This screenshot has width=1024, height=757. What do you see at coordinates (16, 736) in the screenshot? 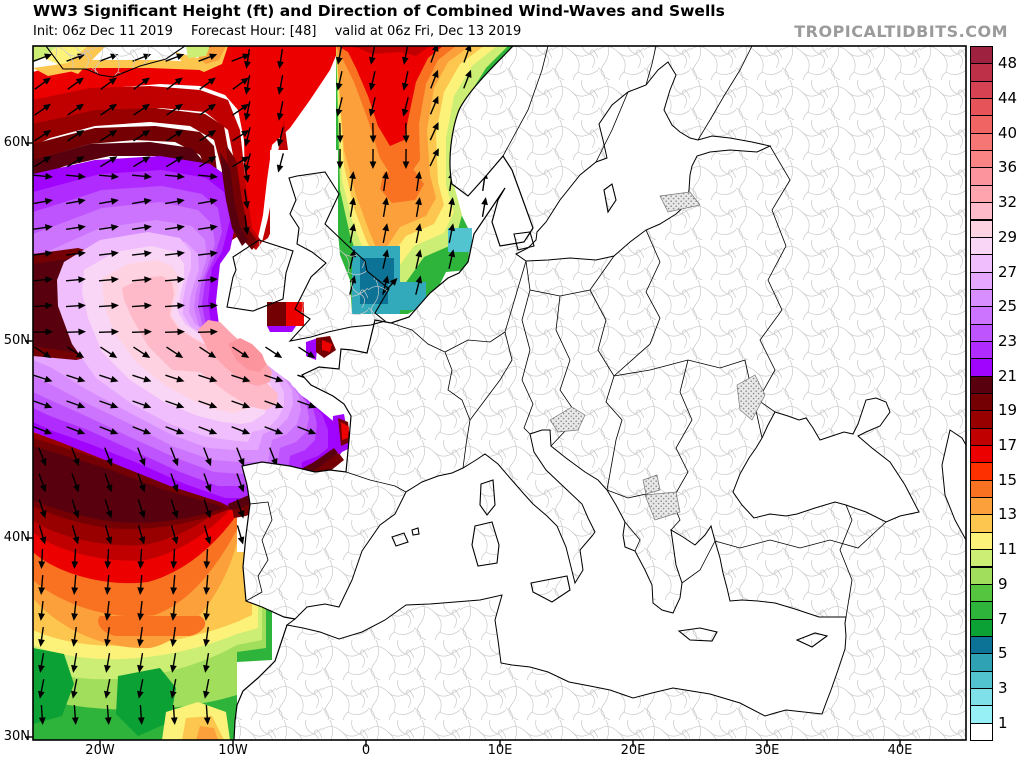
I see `lat-label: 30N` at bounding box center [16, 736].